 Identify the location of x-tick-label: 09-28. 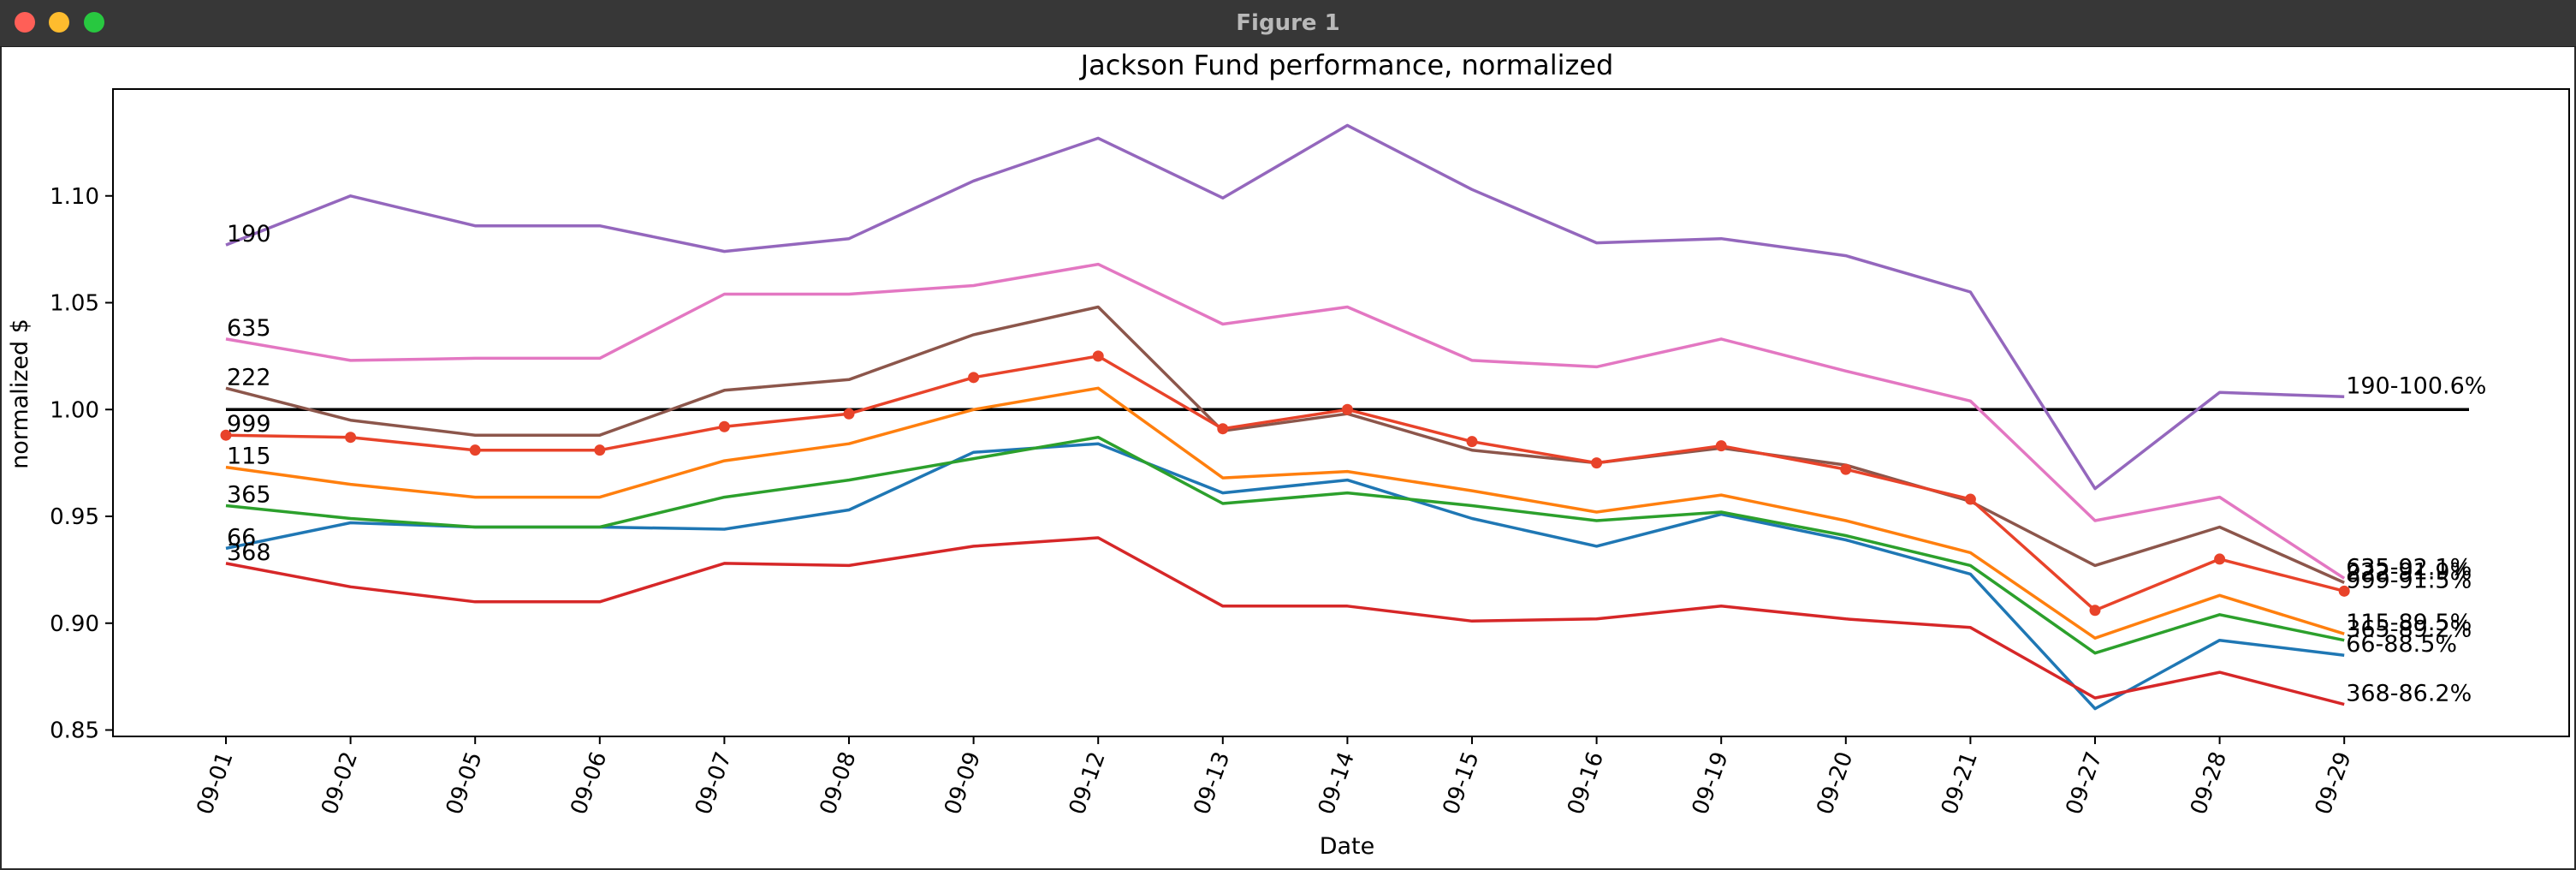
(2209, 783).